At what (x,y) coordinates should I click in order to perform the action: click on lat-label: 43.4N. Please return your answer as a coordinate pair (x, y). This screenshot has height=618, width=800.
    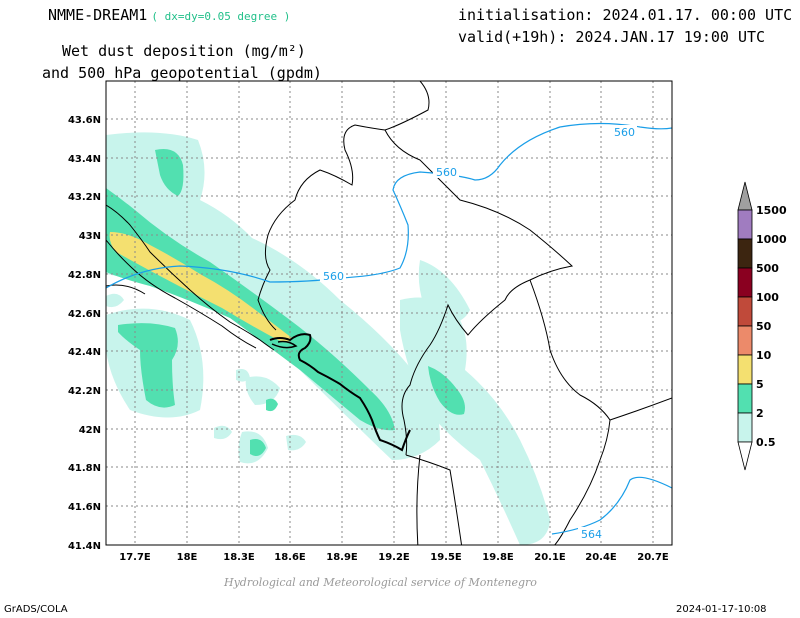
    Looking at the image, I should click on (84, 159).